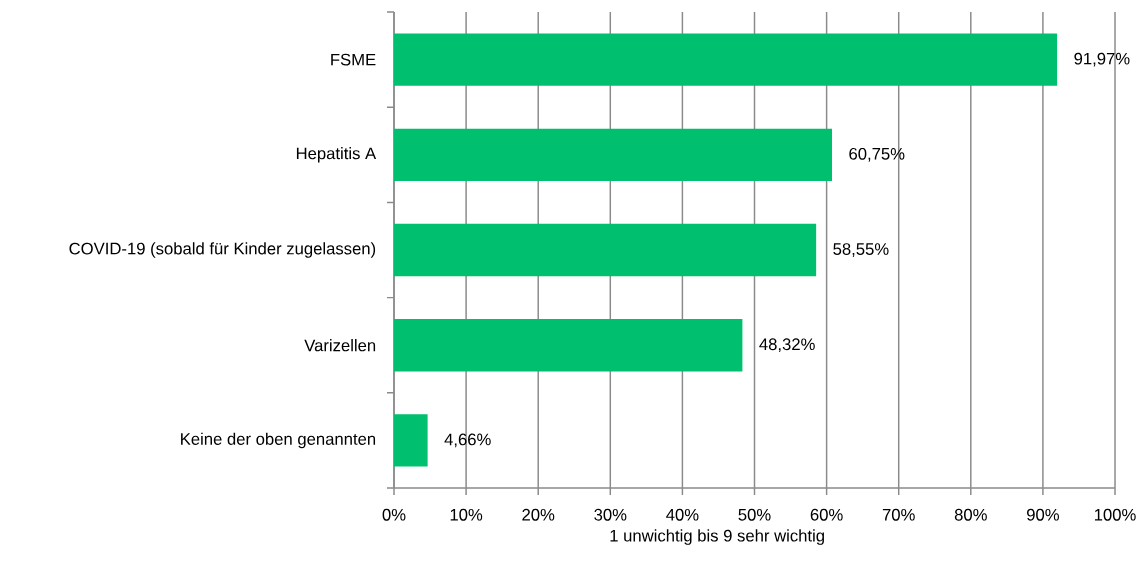  I want to click on y-tick-label: Varizellen, so click(340, 345).